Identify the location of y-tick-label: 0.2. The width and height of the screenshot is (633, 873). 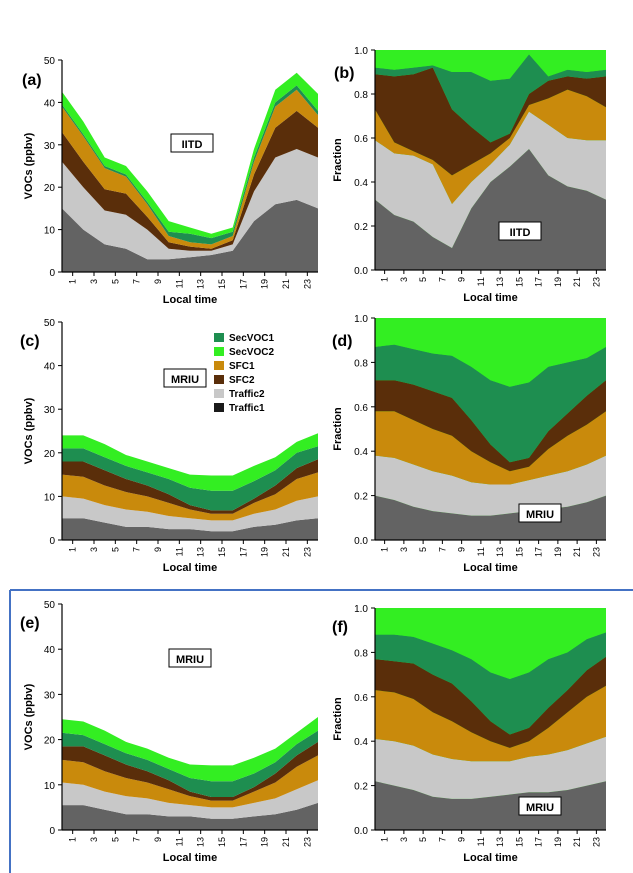
(361, 787).